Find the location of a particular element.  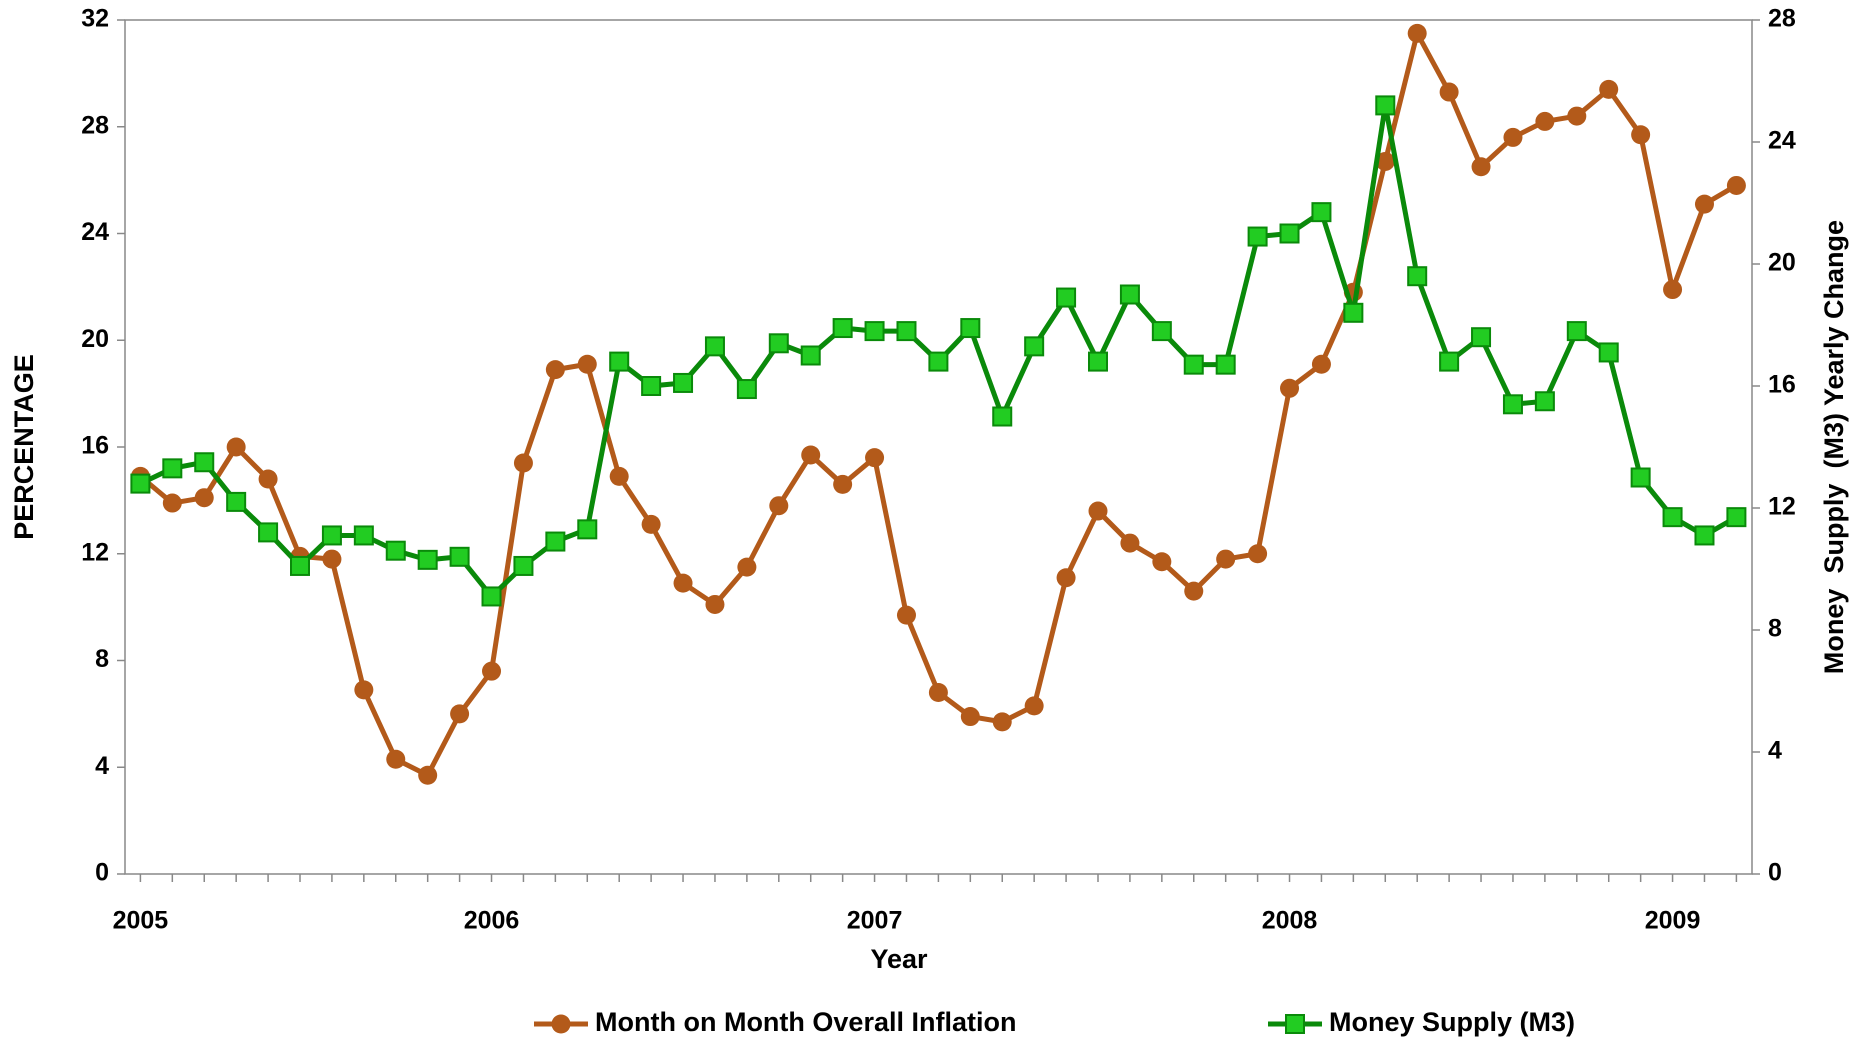

legend-marker is located at coordinates (561, 1024).